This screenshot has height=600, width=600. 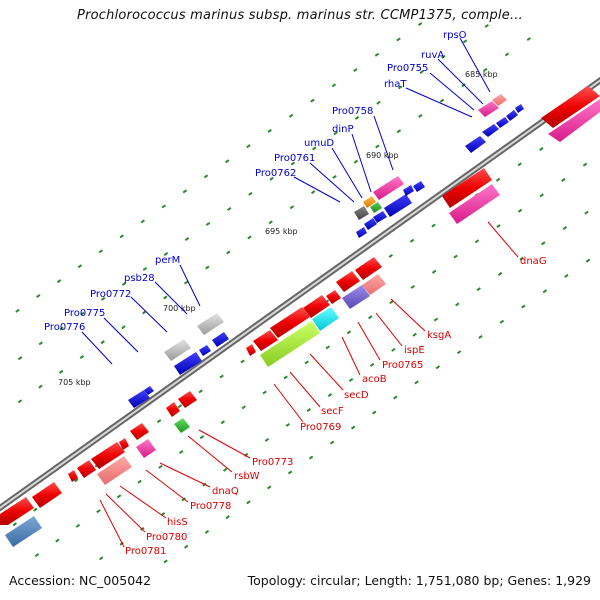 What do you see at coordinates (177, 350) in the screenshot?
I see `gene-gray-fwd` at bounding box center [177, 350].